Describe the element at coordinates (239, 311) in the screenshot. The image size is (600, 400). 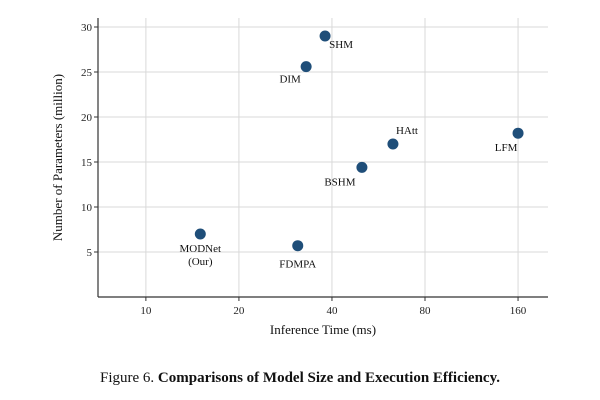
I see `x-tick-label-1: 20` at that location.